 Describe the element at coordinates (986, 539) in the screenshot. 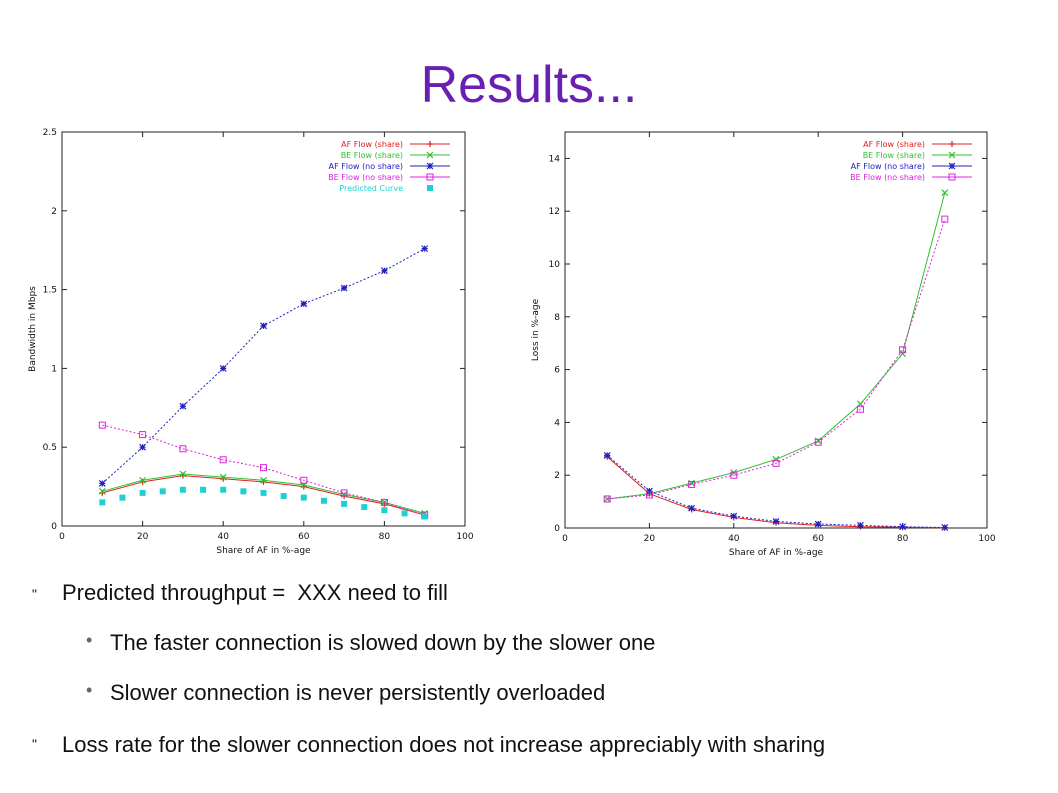

I see `x-tick-label: 100` at that location.